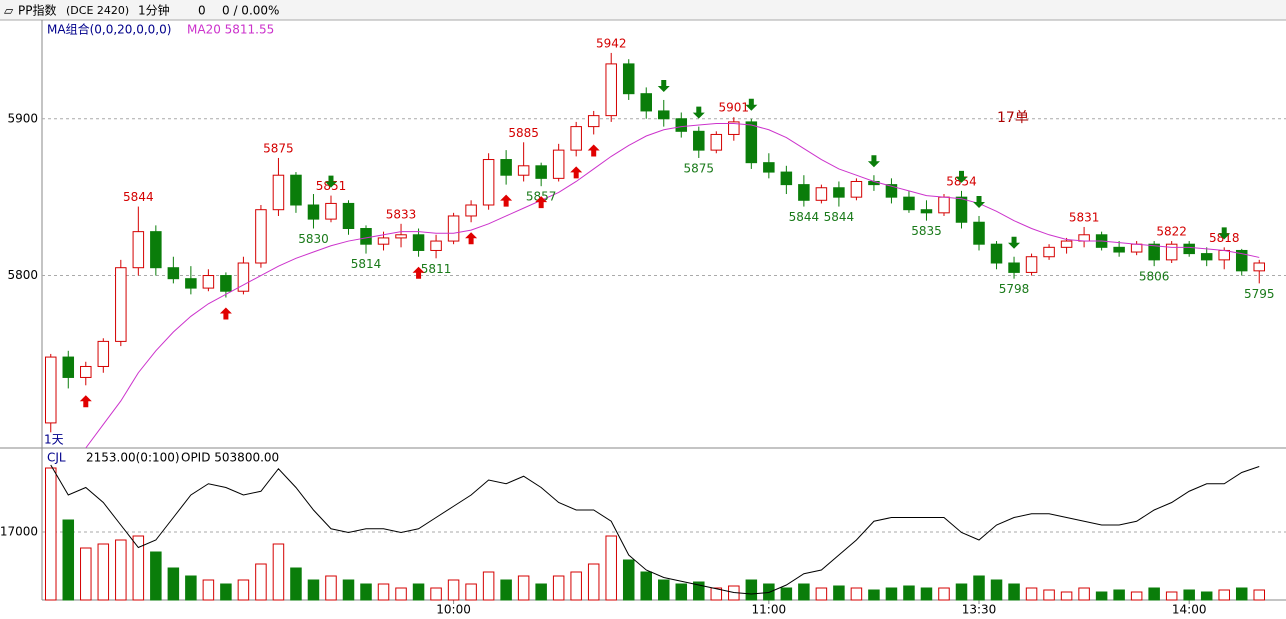  I want to click on opid-info: OPID 503800.00, so click(230, 458).